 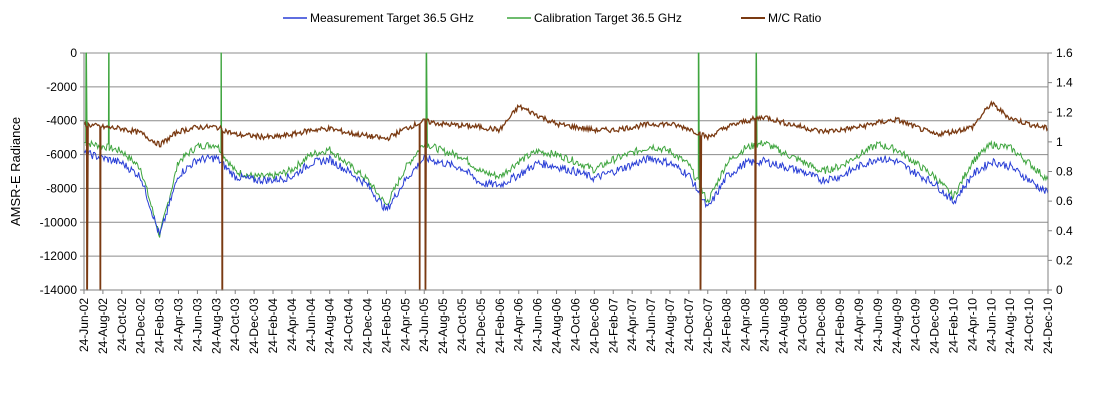 What do you see at coordinates (59, 222) in the screenshot?
I see `left-tick-label: -10000` at bounding box center [59, 222].